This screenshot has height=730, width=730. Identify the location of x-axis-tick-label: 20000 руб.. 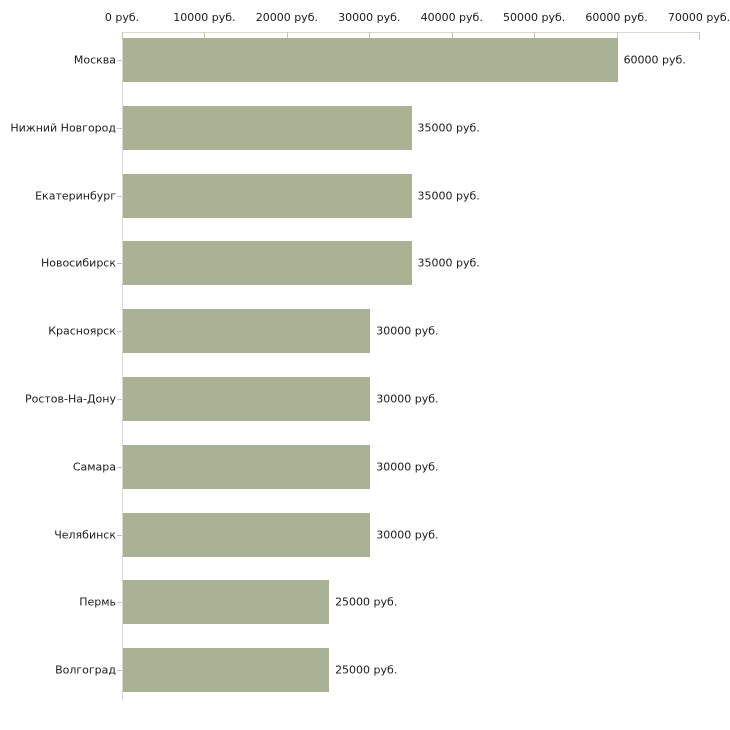
(286, 17).